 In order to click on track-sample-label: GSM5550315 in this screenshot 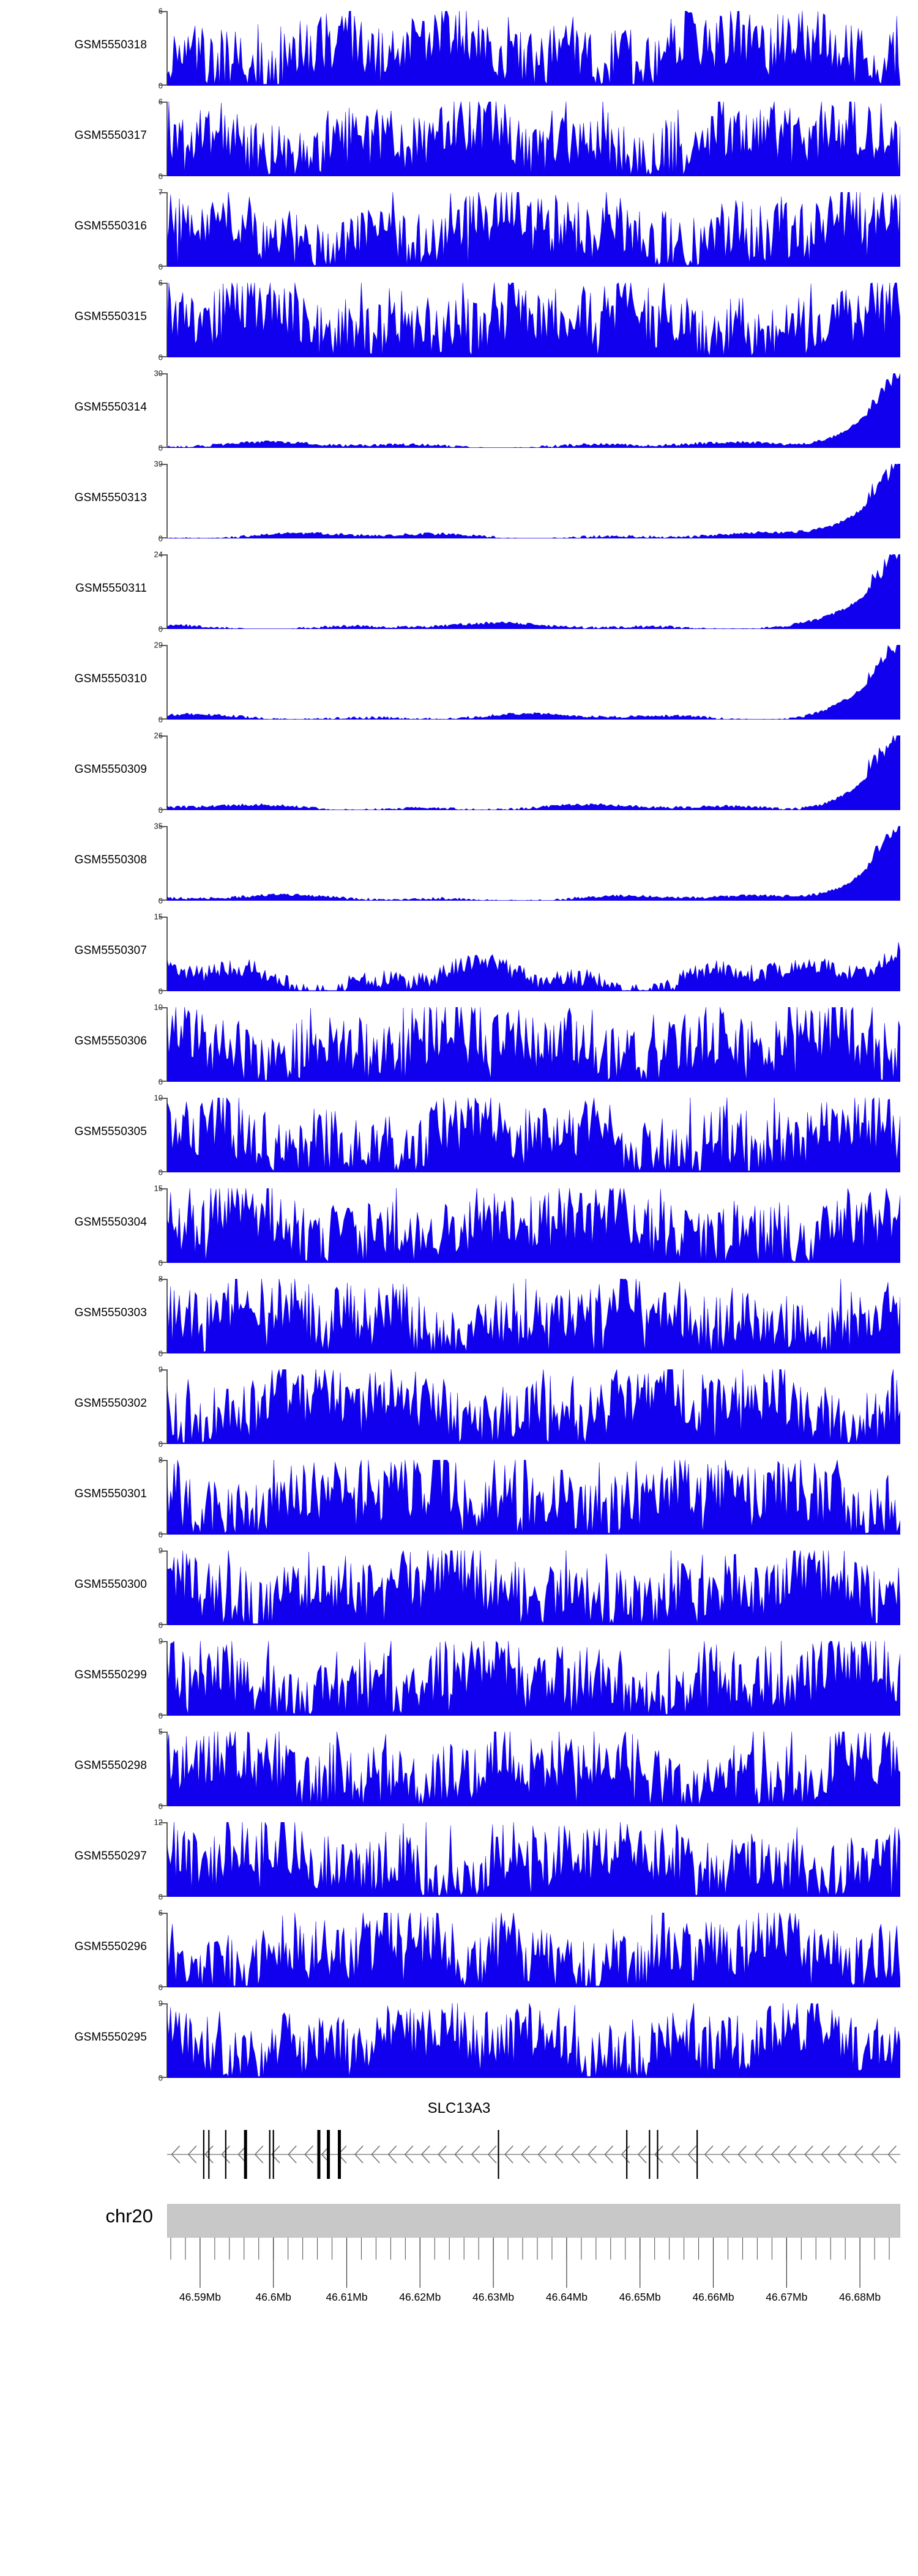, I will do `click(110, 317)`.